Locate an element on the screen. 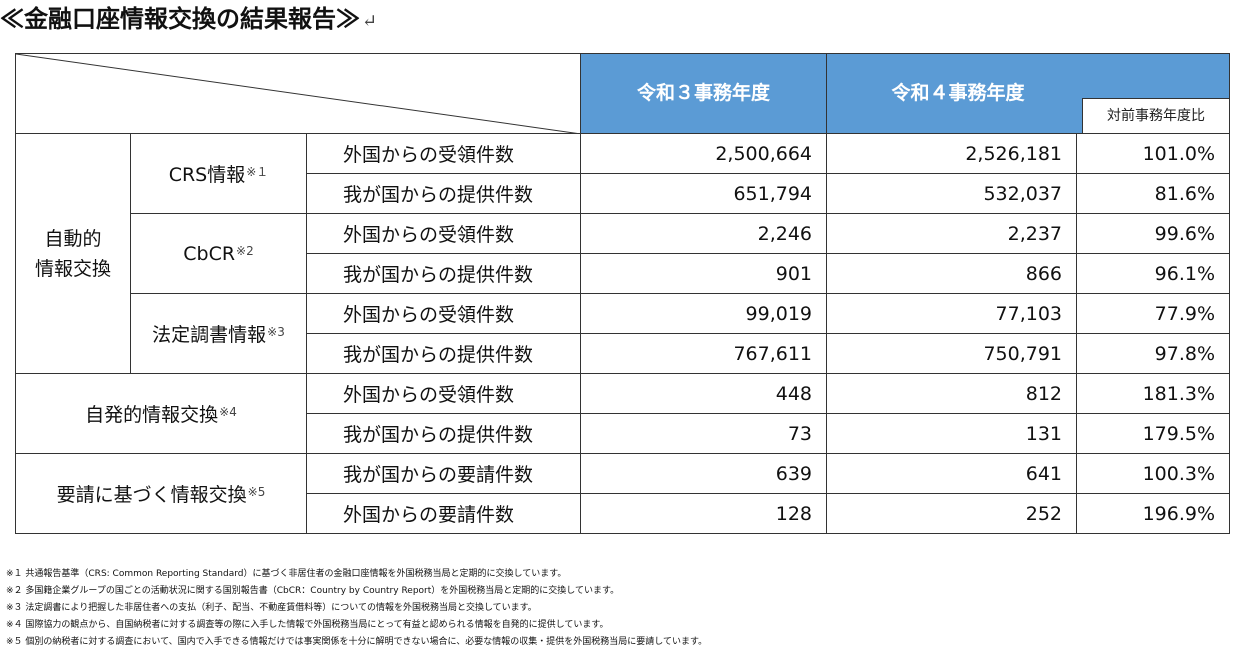  value-r3: 2,500,664 is located at coordinates (704, 153).